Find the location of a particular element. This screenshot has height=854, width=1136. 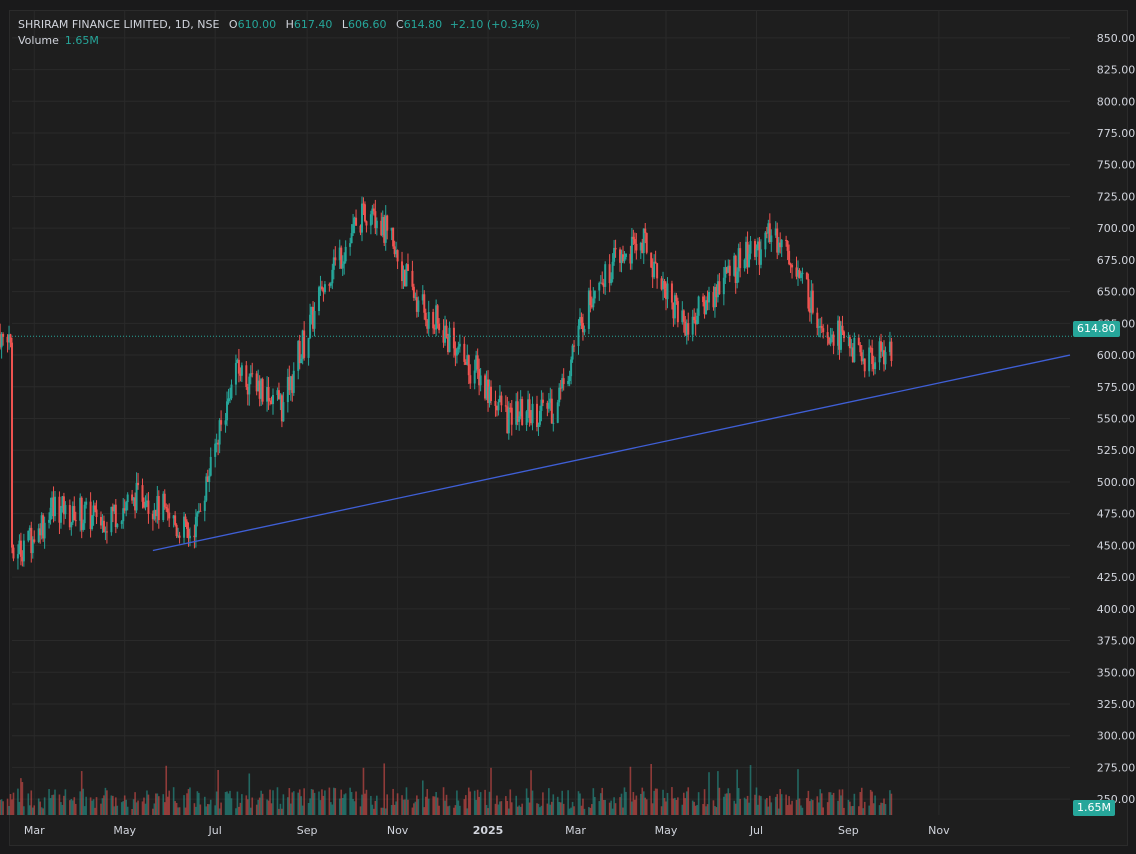

low-label: L is located at coordinates (344, 24).